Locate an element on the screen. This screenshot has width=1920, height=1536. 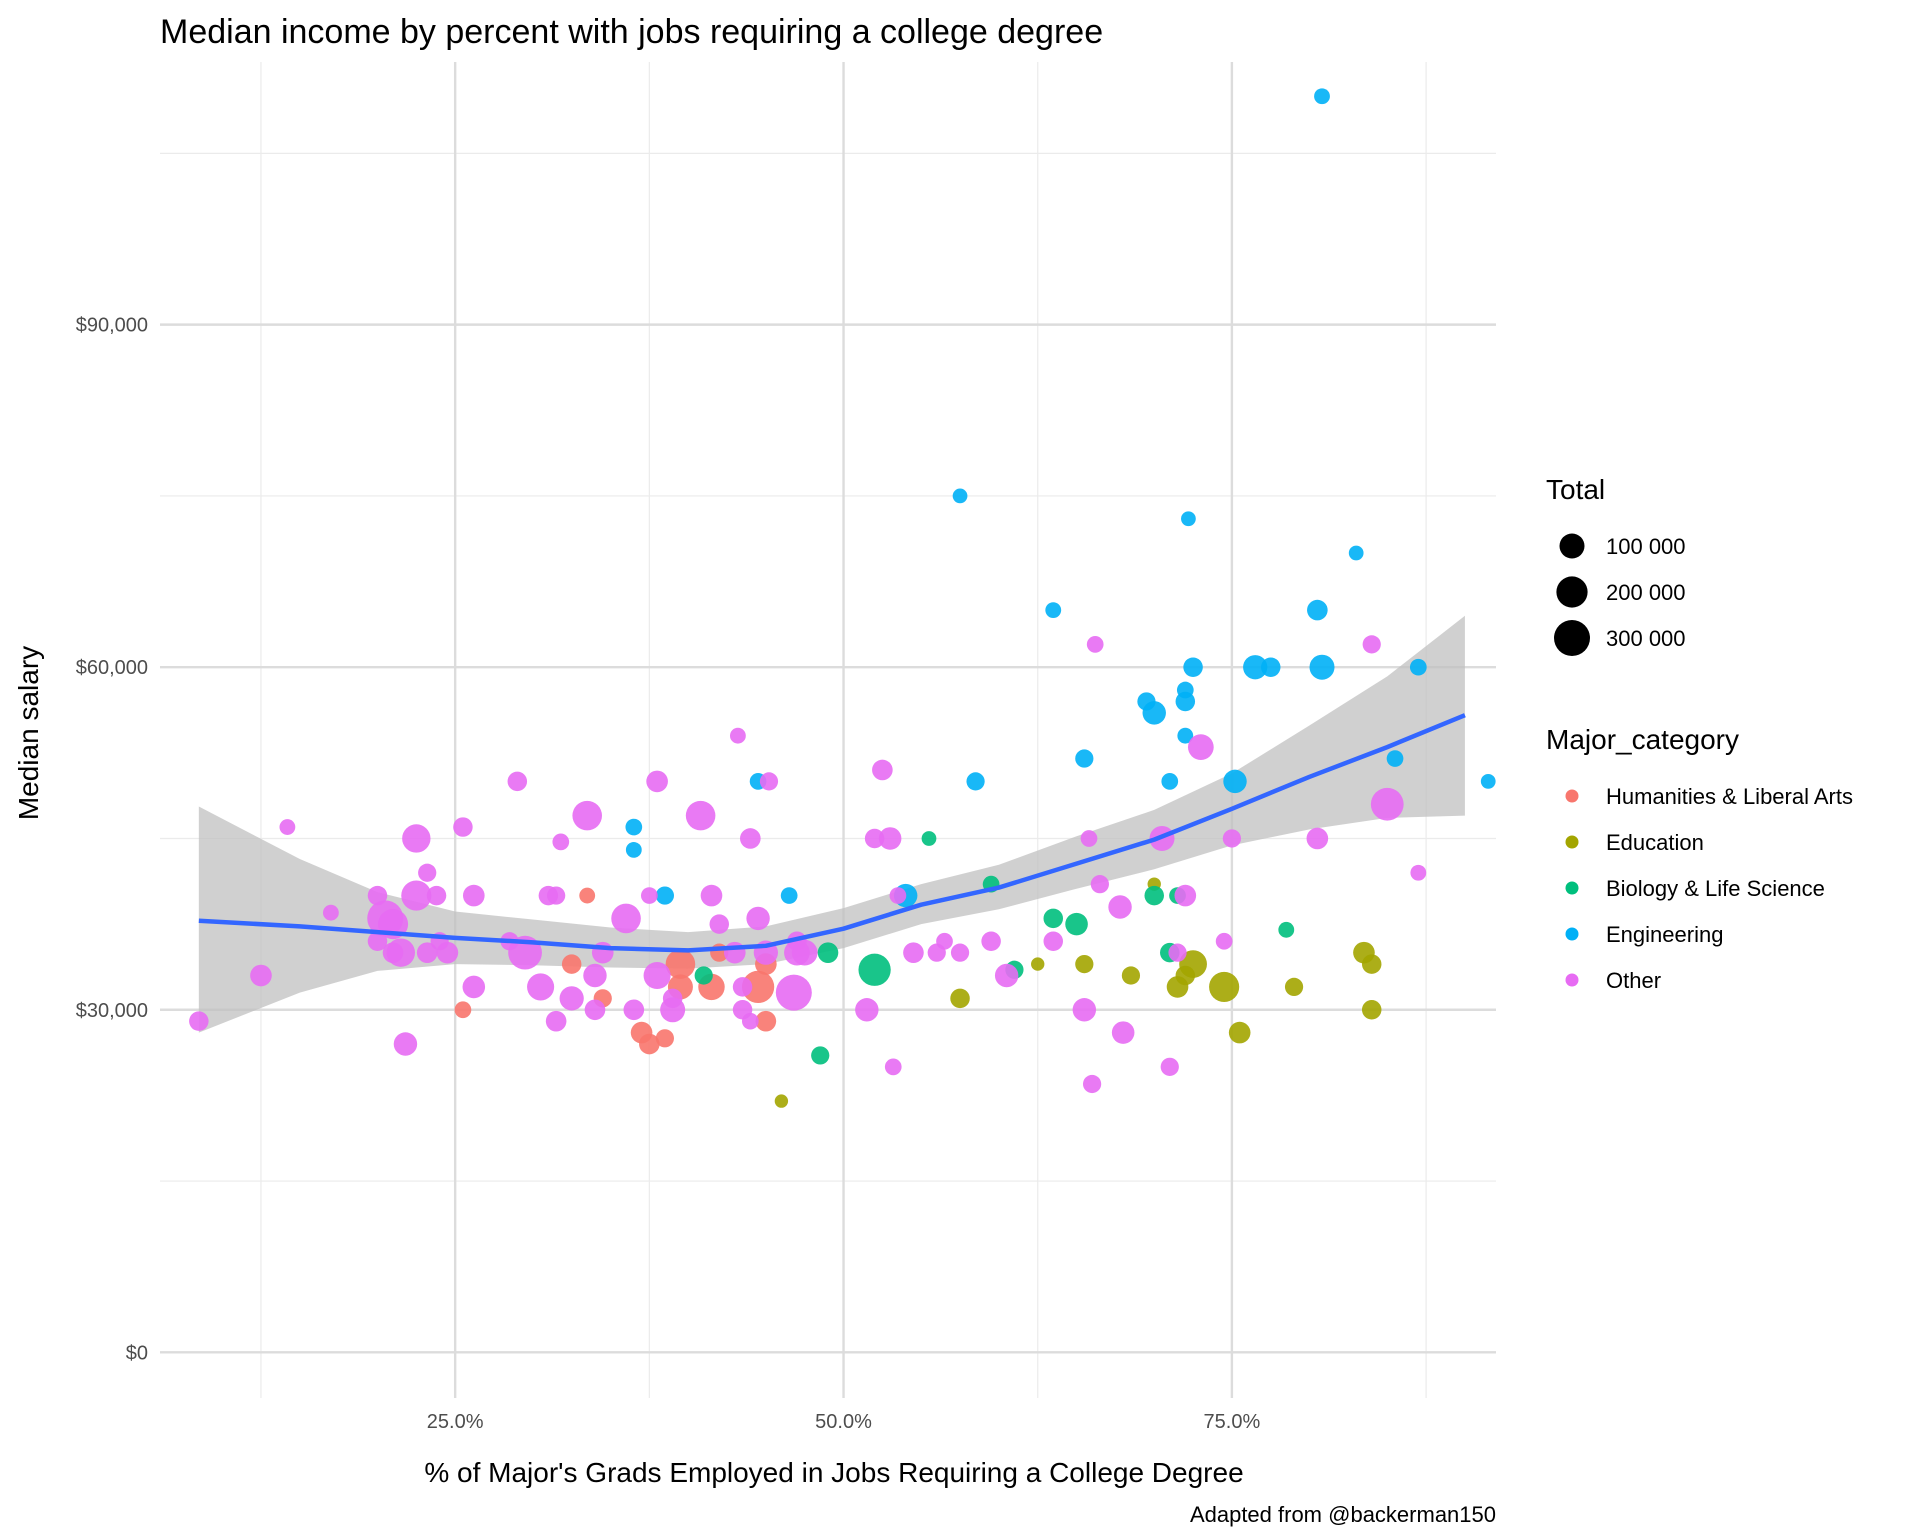
x-tick-label: 25.0% is located at coordinates (455, 1422).